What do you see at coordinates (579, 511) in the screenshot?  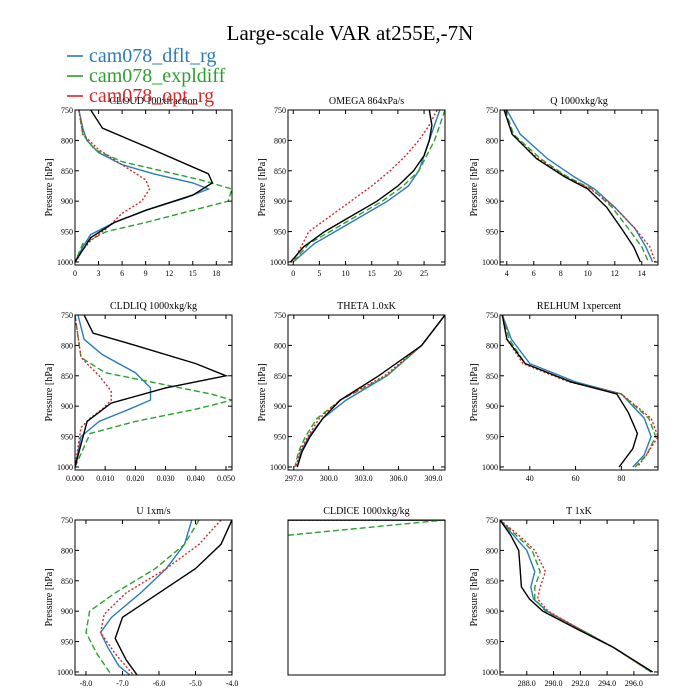 I see `panel-title: T 1xK` at bounding box center [579, 511].